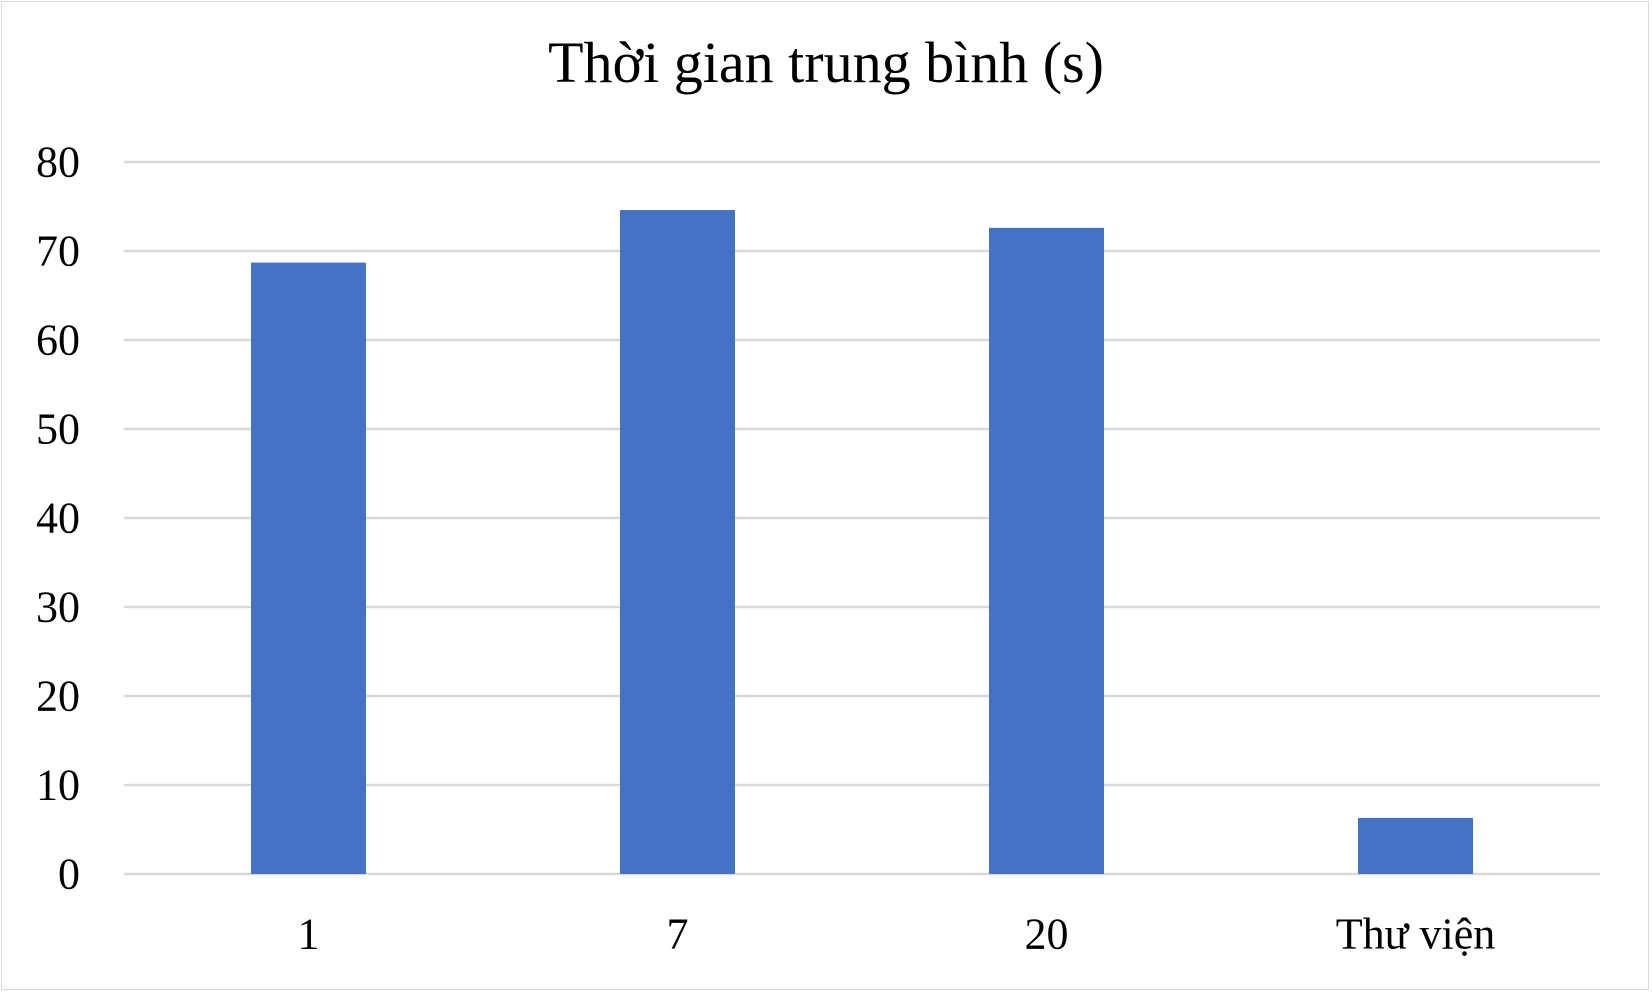 The width and height of the screenshot is (1652, 993). I want to click on y-tick-label: 60, so click(58, 340).